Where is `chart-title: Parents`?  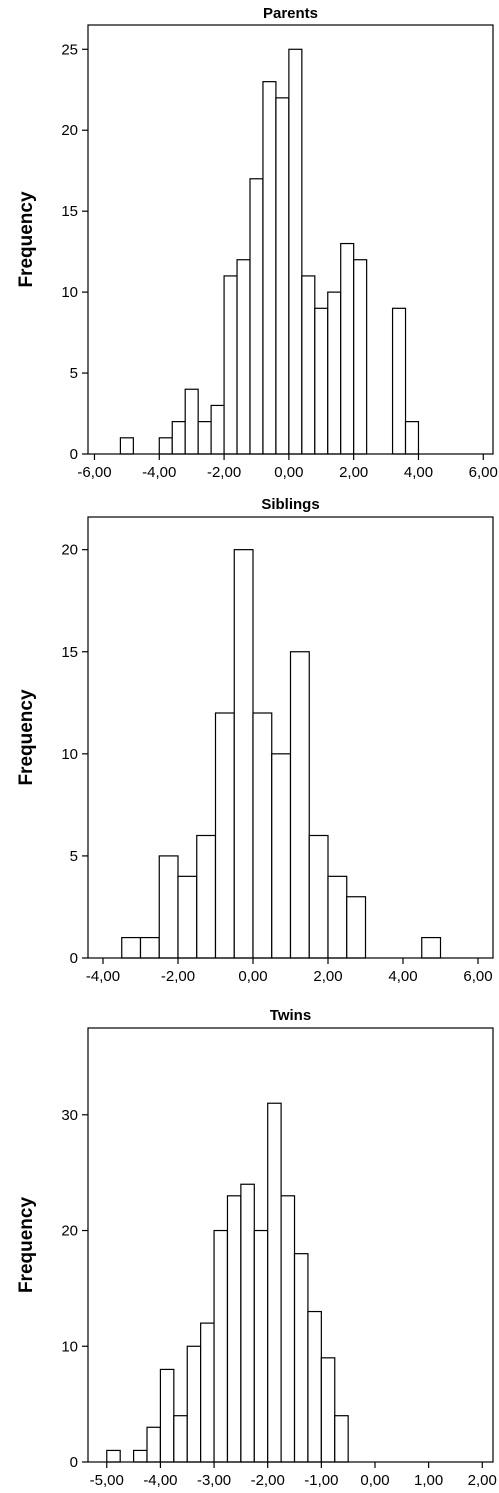 chart-title: Parents is located at coordinates (290, 13).